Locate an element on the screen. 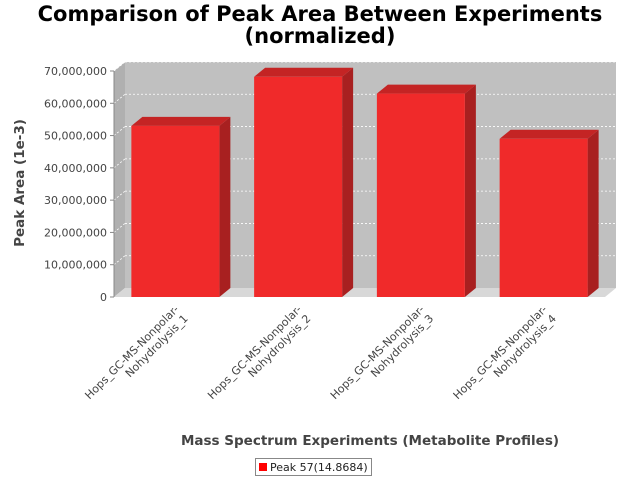  x-tick-label: Hops_GC-MS-Nonpolar-Nohydrolysis_4 is located at coordinates (505, 357).